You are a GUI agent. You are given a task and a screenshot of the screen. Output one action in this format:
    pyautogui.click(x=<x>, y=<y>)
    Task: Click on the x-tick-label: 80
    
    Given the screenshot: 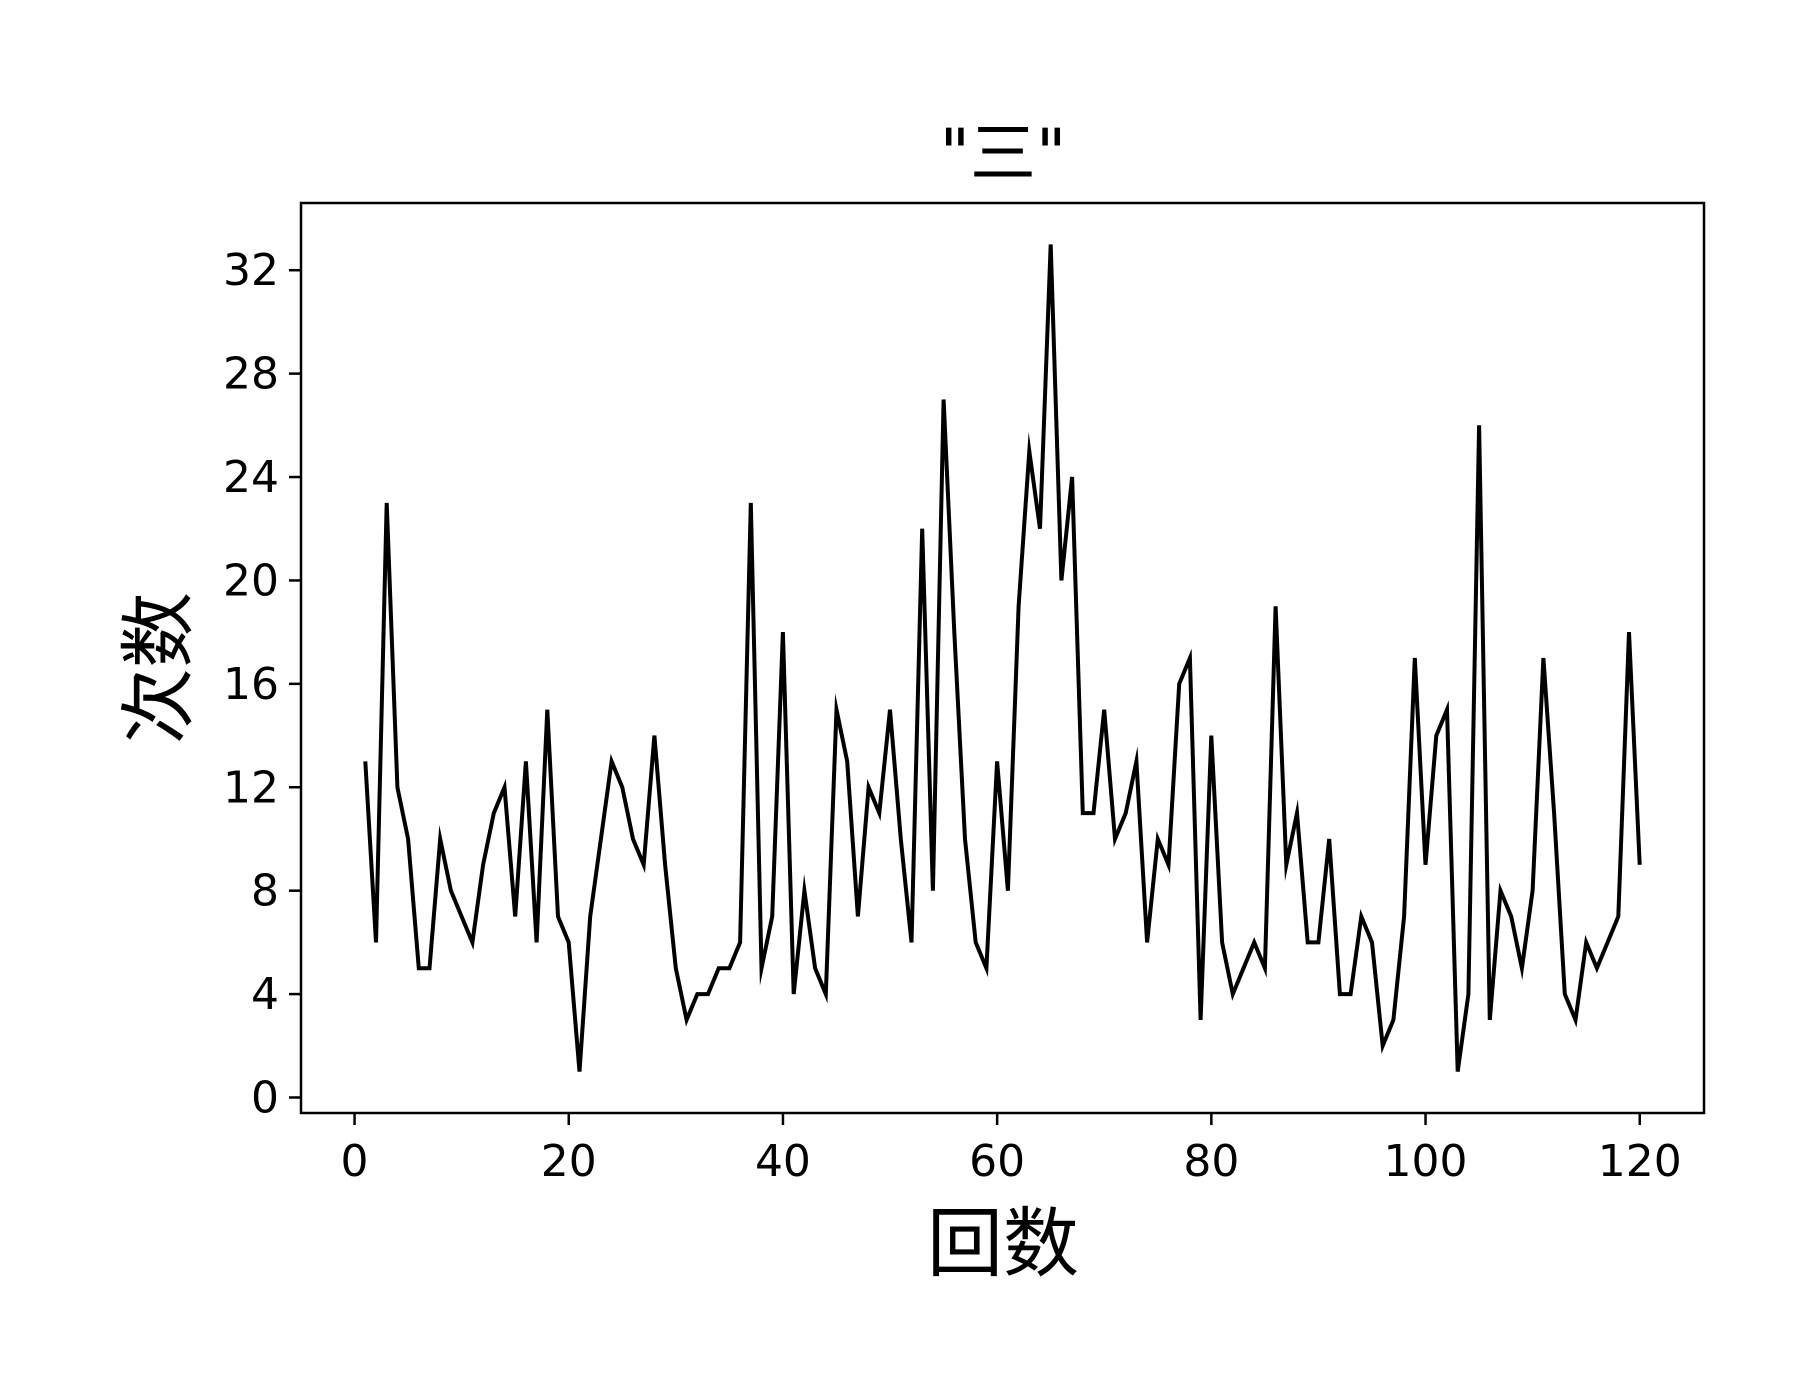 What is the action you would take?
    pyautogui.click(x=1211, y=1161)
    